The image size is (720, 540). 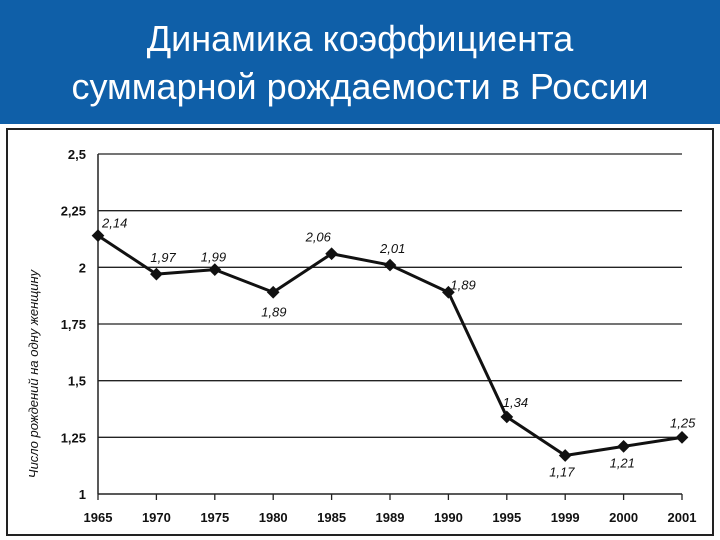 I want to click on y-tick-label-6: 2,5, so click(x=77, y=154).